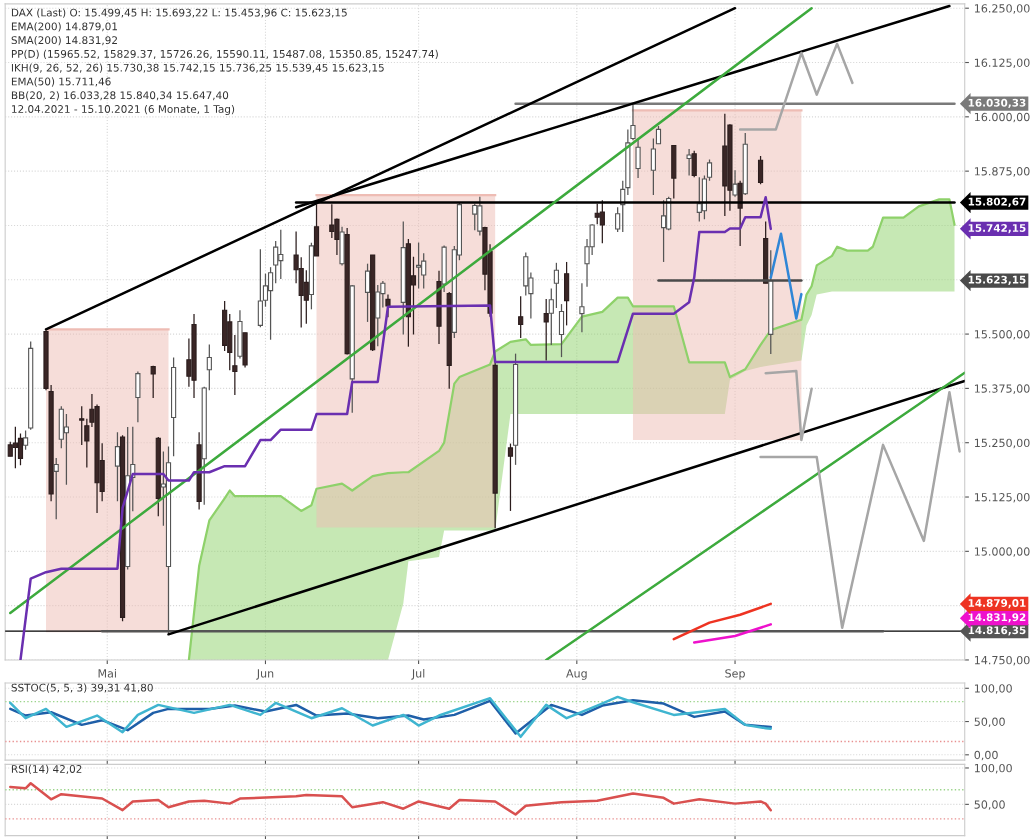 The image size is (1034, 839). Describe the element at coordinates (1002, 172) in the screenshot. I see `y-tick-label: 15.875,00` at that location.